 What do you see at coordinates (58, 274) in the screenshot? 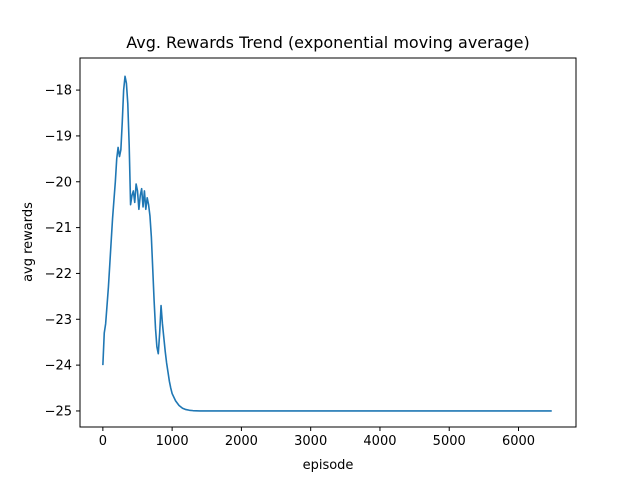
I see `y-tick-label: −22` at bounding box center [58, 274].